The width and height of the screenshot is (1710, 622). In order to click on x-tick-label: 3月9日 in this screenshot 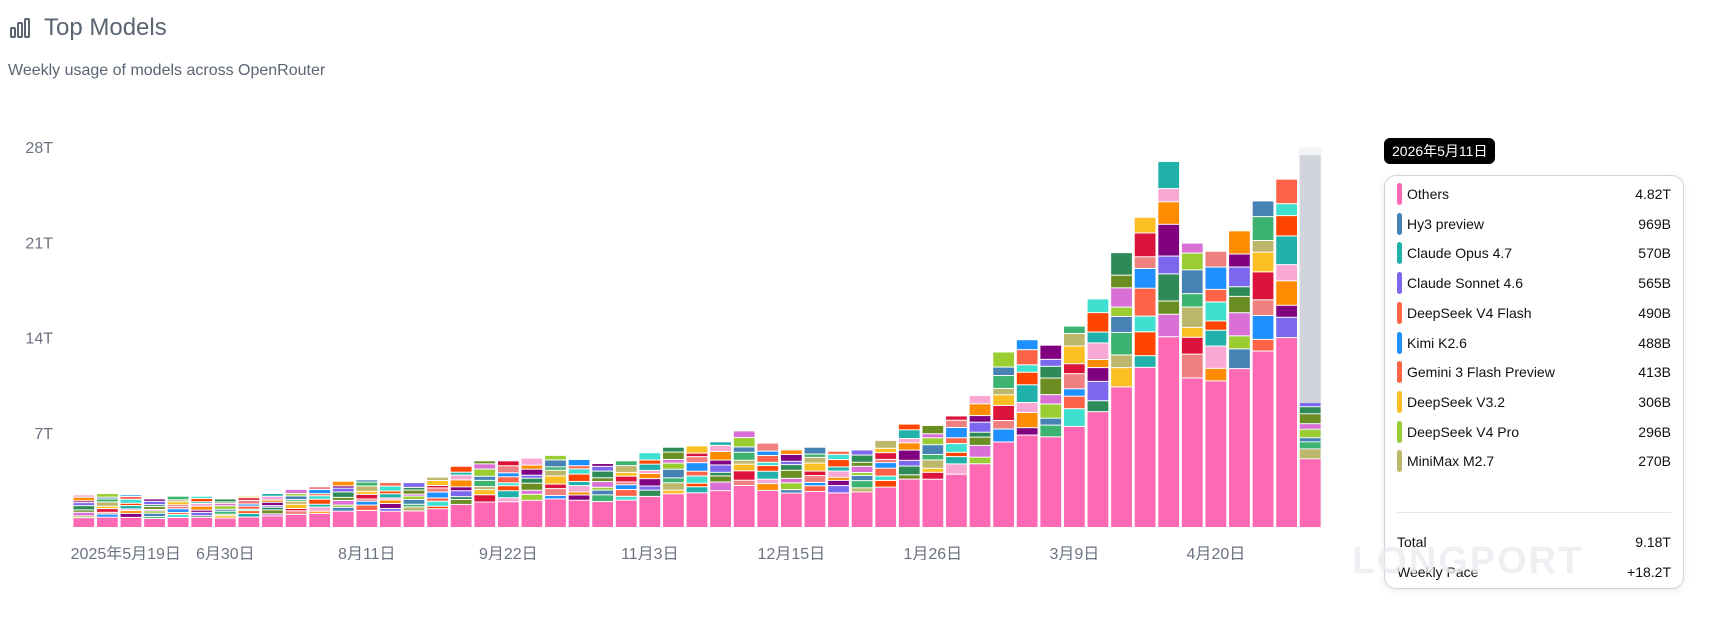, I will do `click(1074, 553)`.